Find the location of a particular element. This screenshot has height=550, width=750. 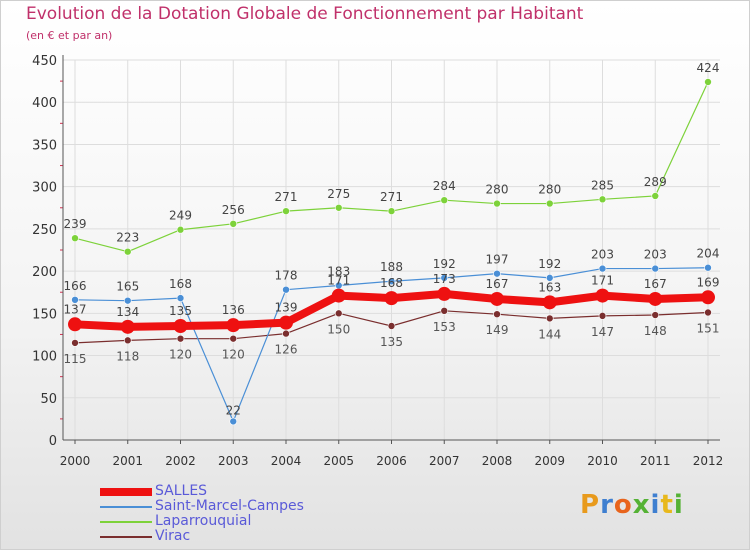

proxiti-logo: Proxiti is located at coordinates (632, 505).